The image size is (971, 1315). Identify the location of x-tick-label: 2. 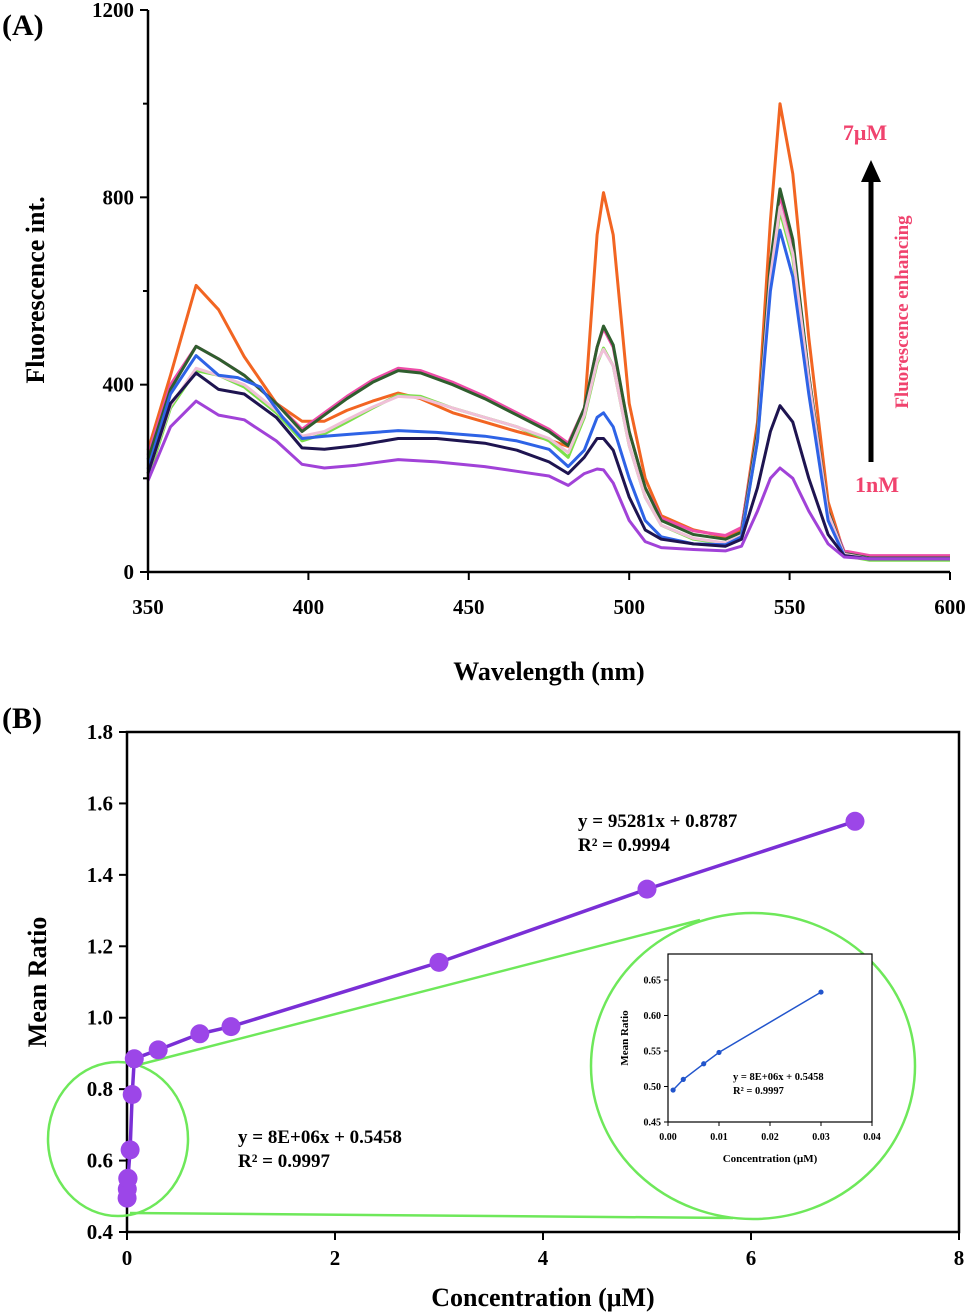
(335, 1258).